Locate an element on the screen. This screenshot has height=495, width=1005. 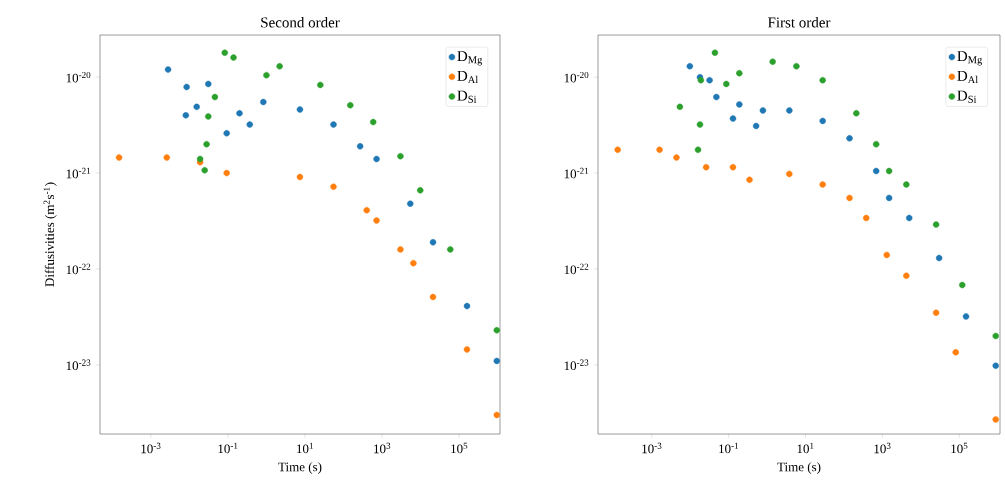
chart-title: First order is located at coordinates (799, 22).